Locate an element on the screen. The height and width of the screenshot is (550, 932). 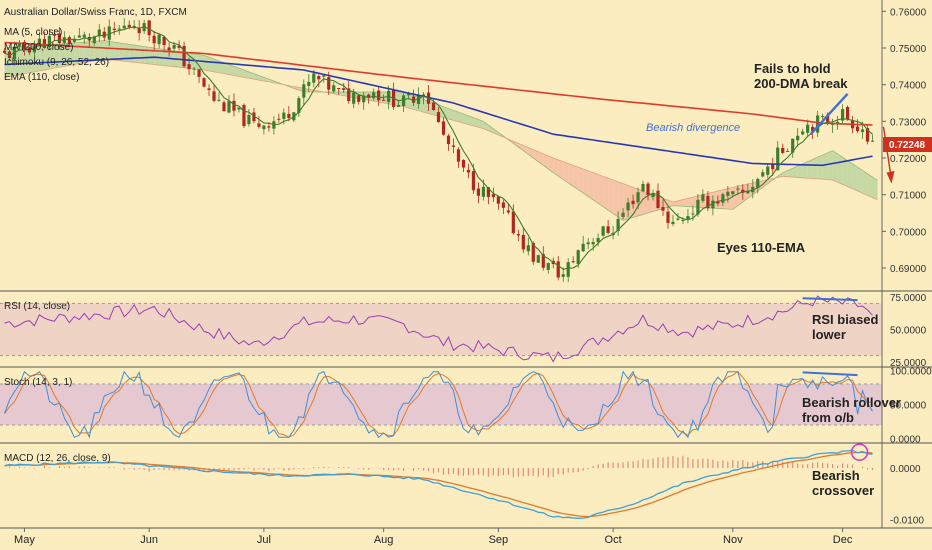
stoch-d-line is located at coordinates (438, 404).